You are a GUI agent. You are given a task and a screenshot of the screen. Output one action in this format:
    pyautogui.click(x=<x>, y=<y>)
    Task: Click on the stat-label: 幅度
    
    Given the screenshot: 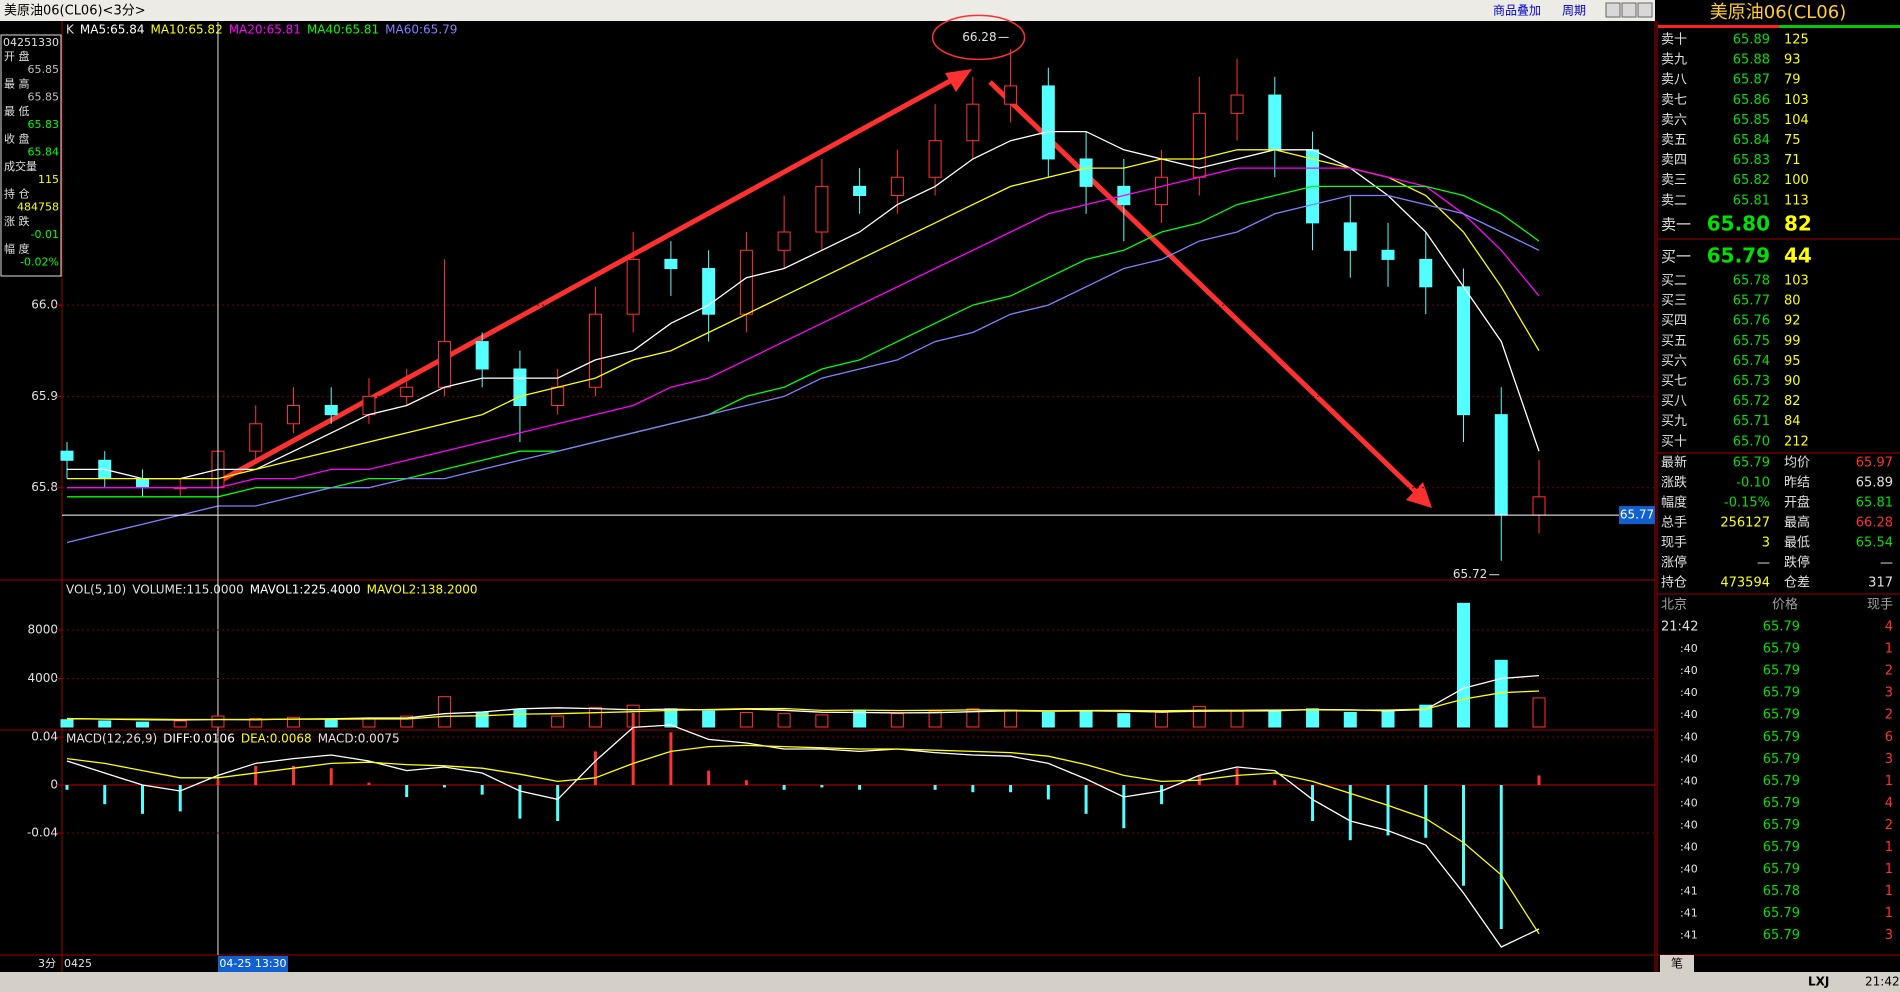 What is the action you would take?
    pyautogui.click(x=1674, y=503)
    